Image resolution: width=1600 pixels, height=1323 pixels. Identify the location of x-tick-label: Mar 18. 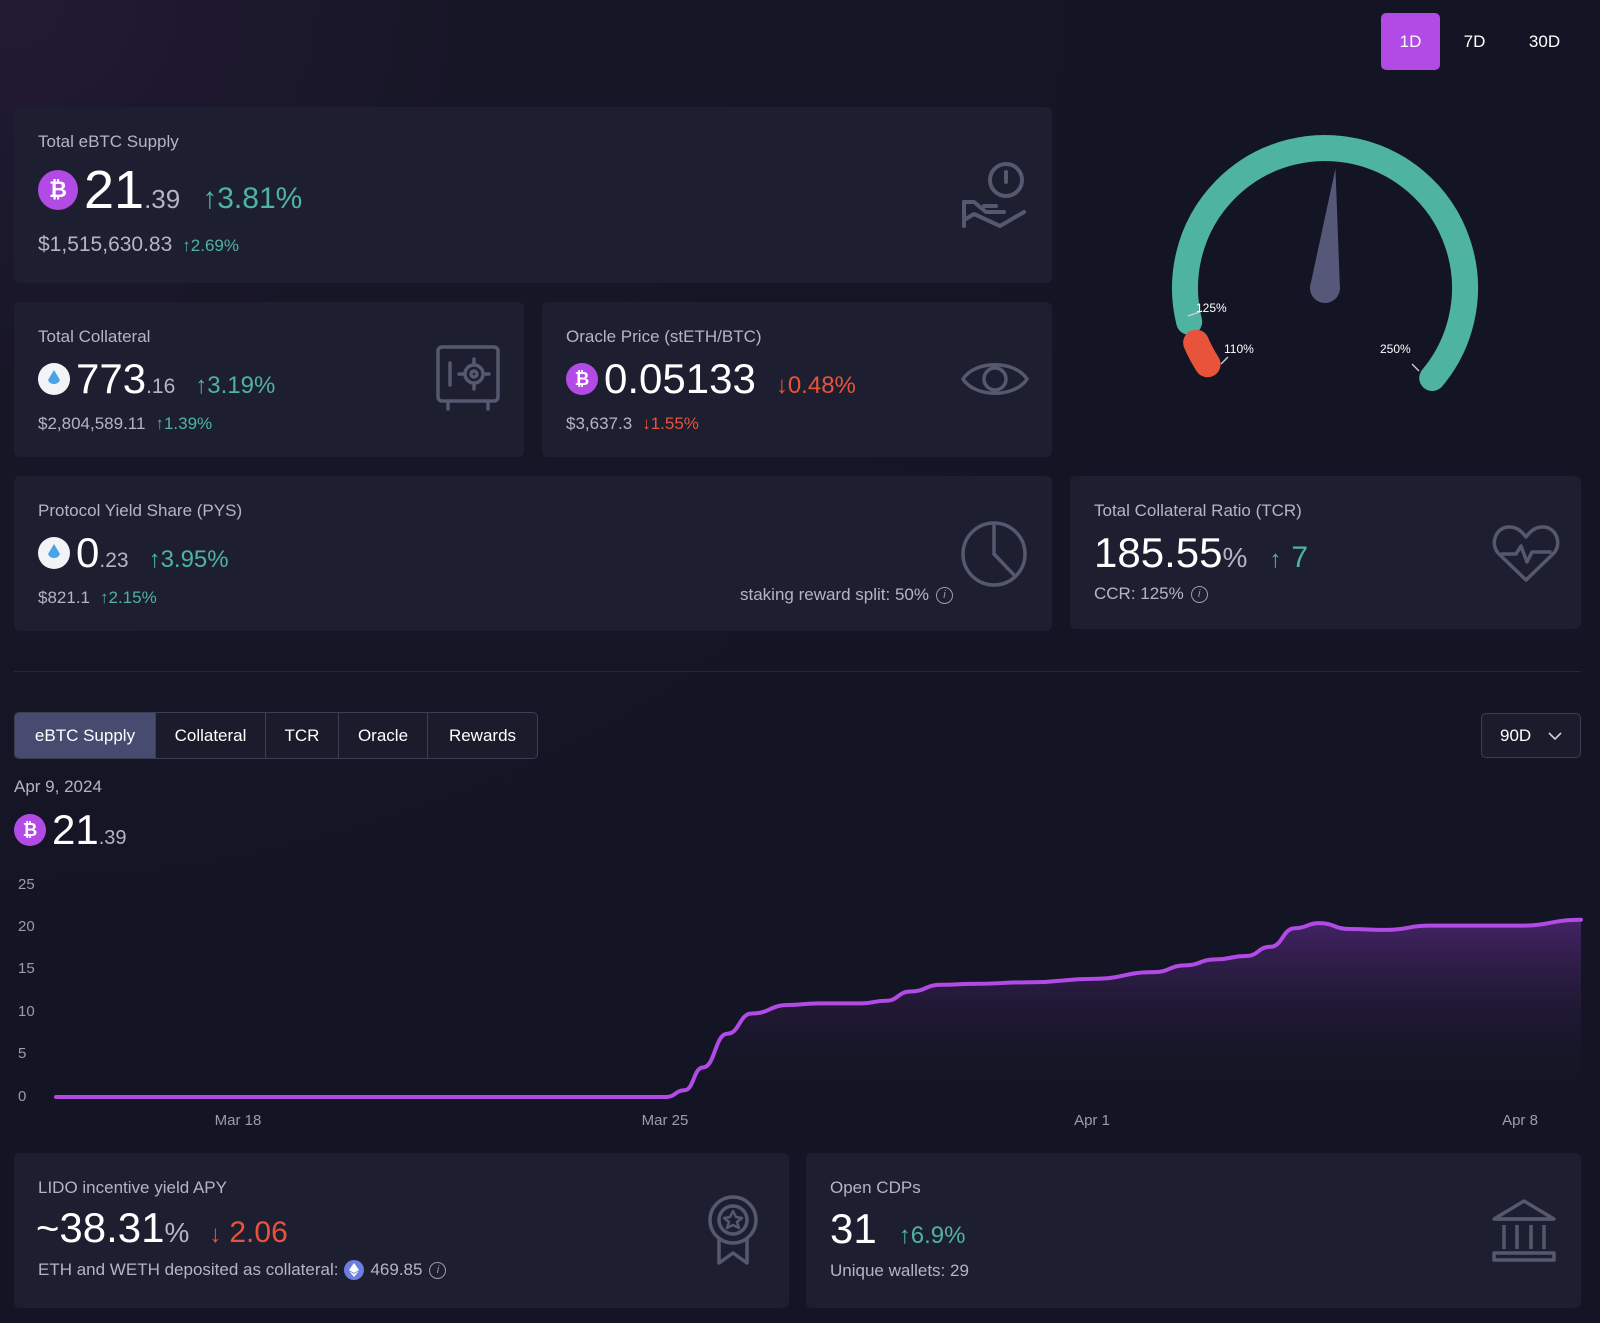
(238, 1120).